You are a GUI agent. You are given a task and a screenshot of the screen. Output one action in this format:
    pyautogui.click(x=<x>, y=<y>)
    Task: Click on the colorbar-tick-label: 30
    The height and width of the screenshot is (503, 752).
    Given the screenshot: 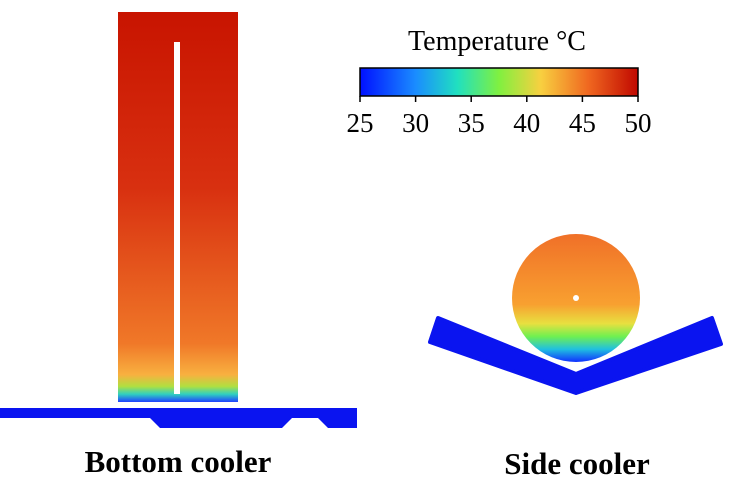 What is the action you would take?
    pyautogui.click(x=415, y=123)
    